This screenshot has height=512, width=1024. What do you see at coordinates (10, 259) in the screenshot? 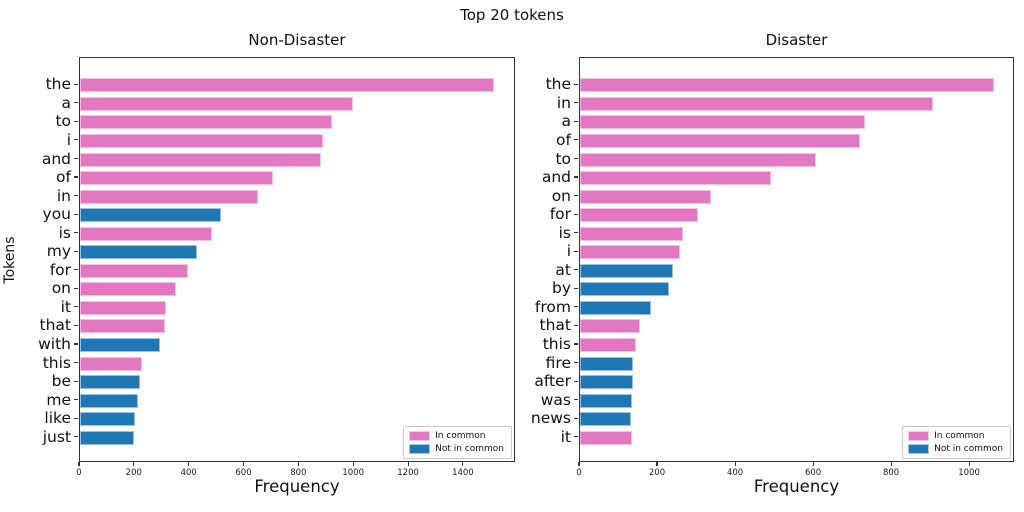
I see `y-axis-label: Tokens` at bounding box center [10, 259].